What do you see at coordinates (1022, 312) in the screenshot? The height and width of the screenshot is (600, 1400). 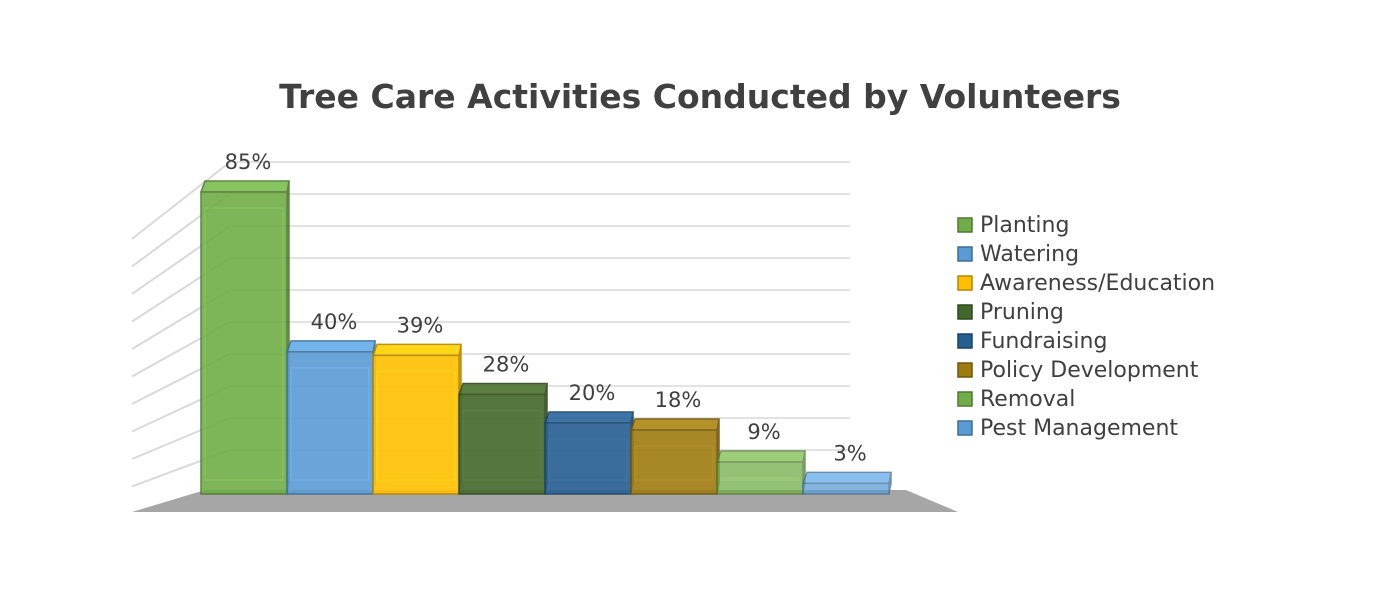 I see `legend-label-pruning: Pruning` at bounding box center [1022, 312].